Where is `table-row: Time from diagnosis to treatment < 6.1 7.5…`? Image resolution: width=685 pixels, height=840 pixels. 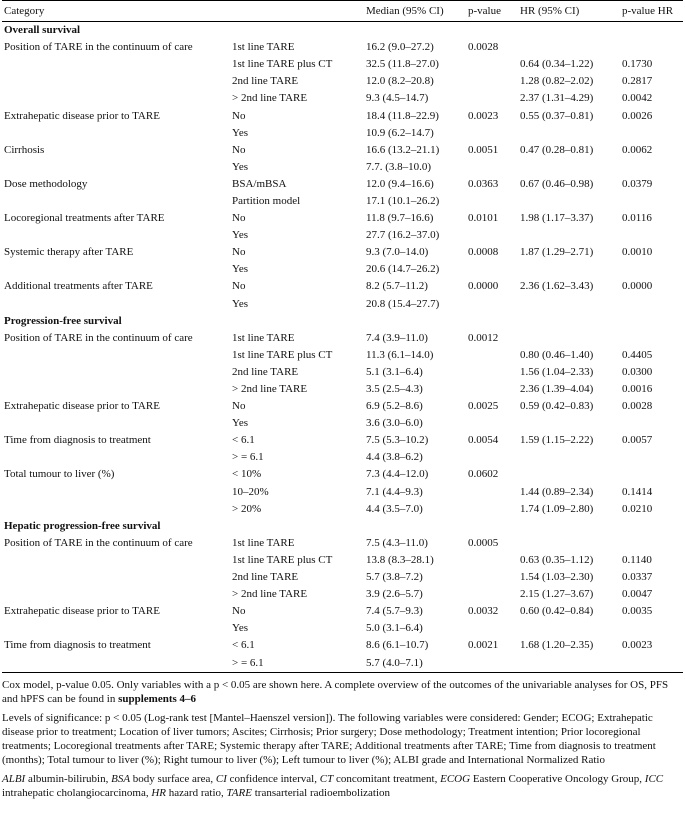
table-row: Time from diagnosis to treatment < 6.1 7.5… is located at coordinates (342, 440).